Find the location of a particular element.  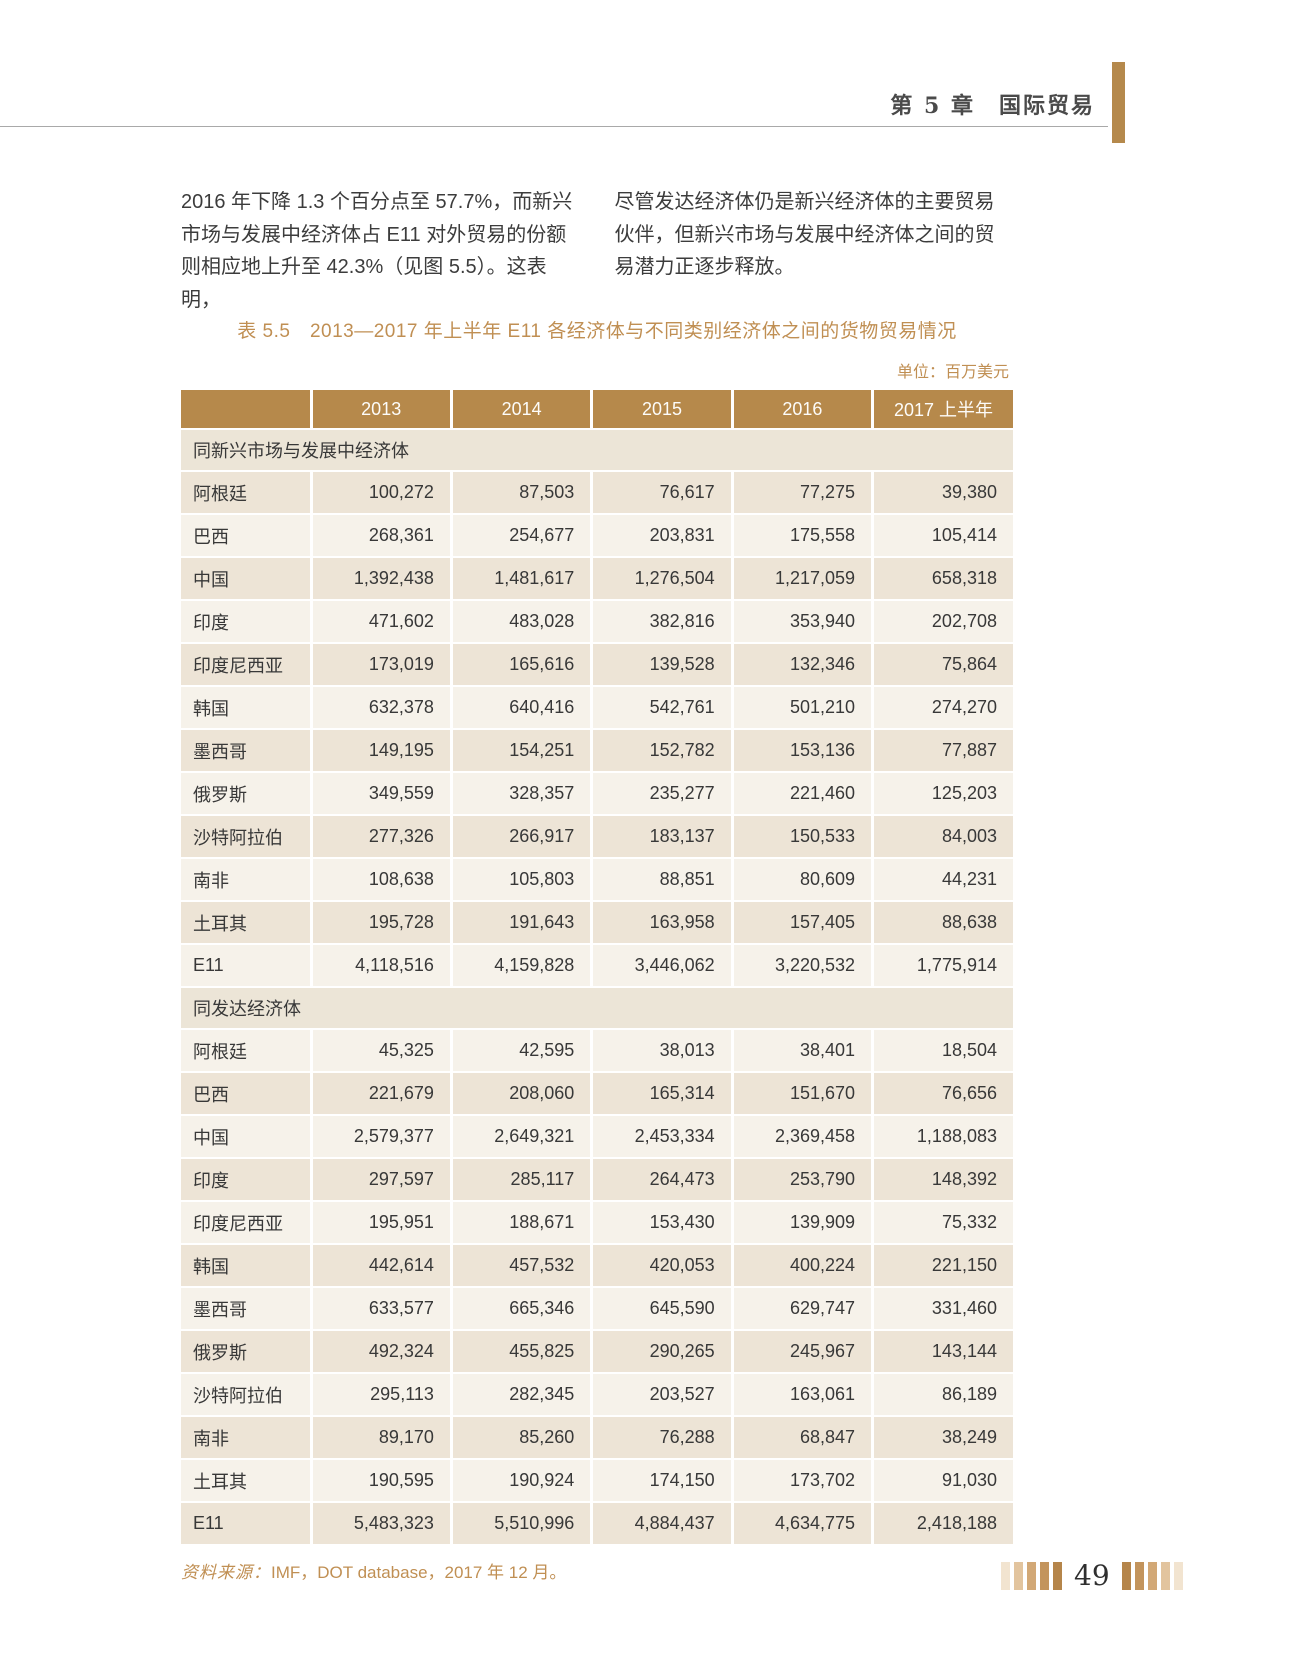

cell-value: 457,532 is located at coordinates (522, 1266).